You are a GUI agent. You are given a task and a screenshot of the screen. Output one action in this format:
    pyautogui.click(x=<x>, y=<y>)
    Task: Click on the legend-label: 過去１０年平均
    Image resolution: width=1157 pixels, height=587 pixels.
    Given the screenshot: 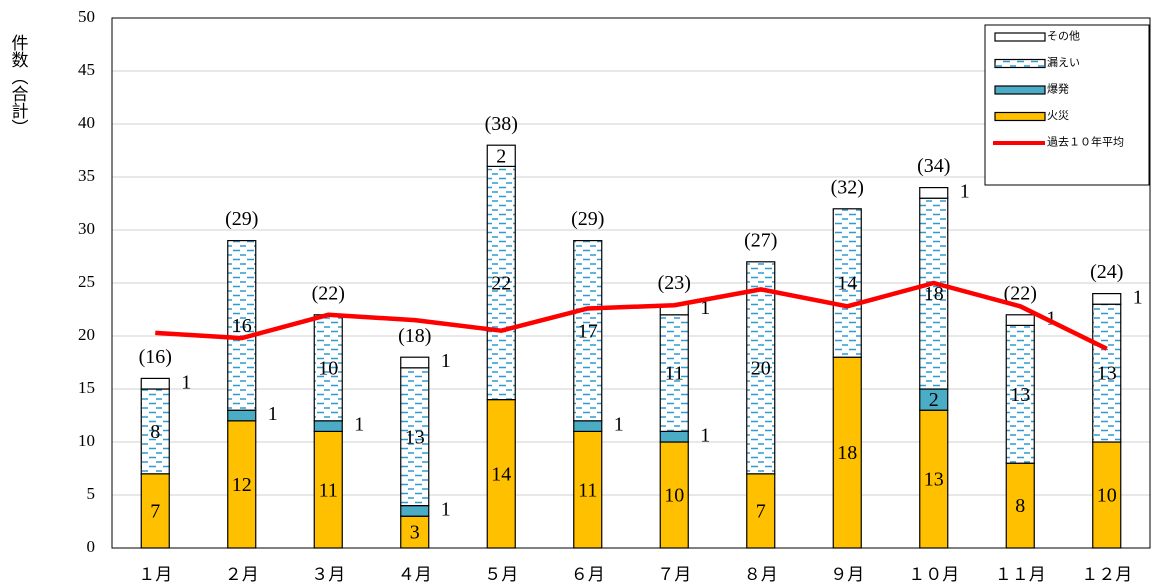 What is the action you would take?
    pyautogui.click(x=1085, y=142)
    